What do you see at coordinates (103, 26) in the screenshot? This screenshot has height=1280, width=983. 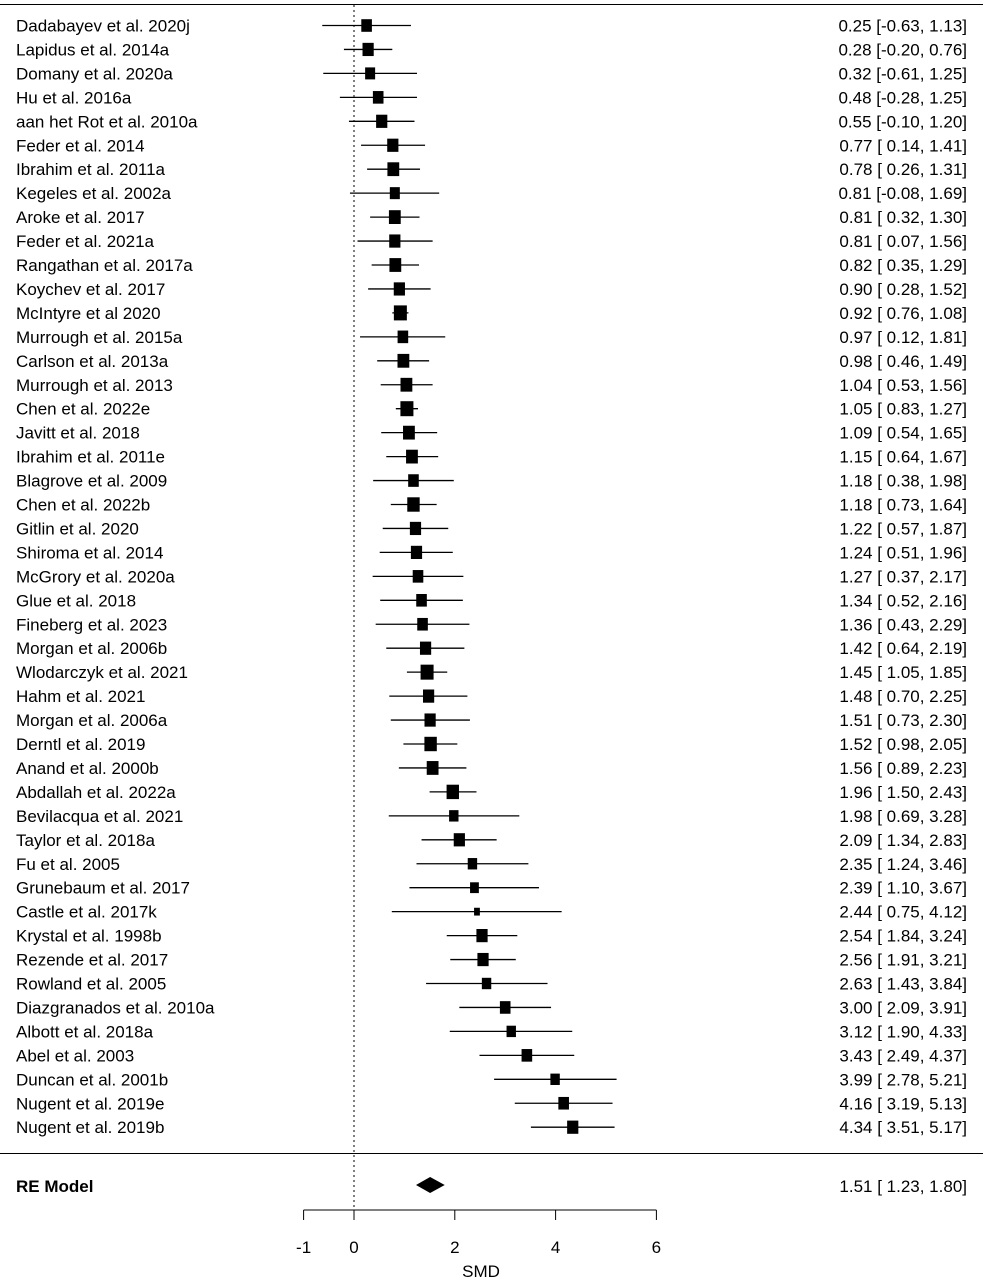 I see `study-label: Dadabayev et al. 2020j` at bounding box center [103, 26].